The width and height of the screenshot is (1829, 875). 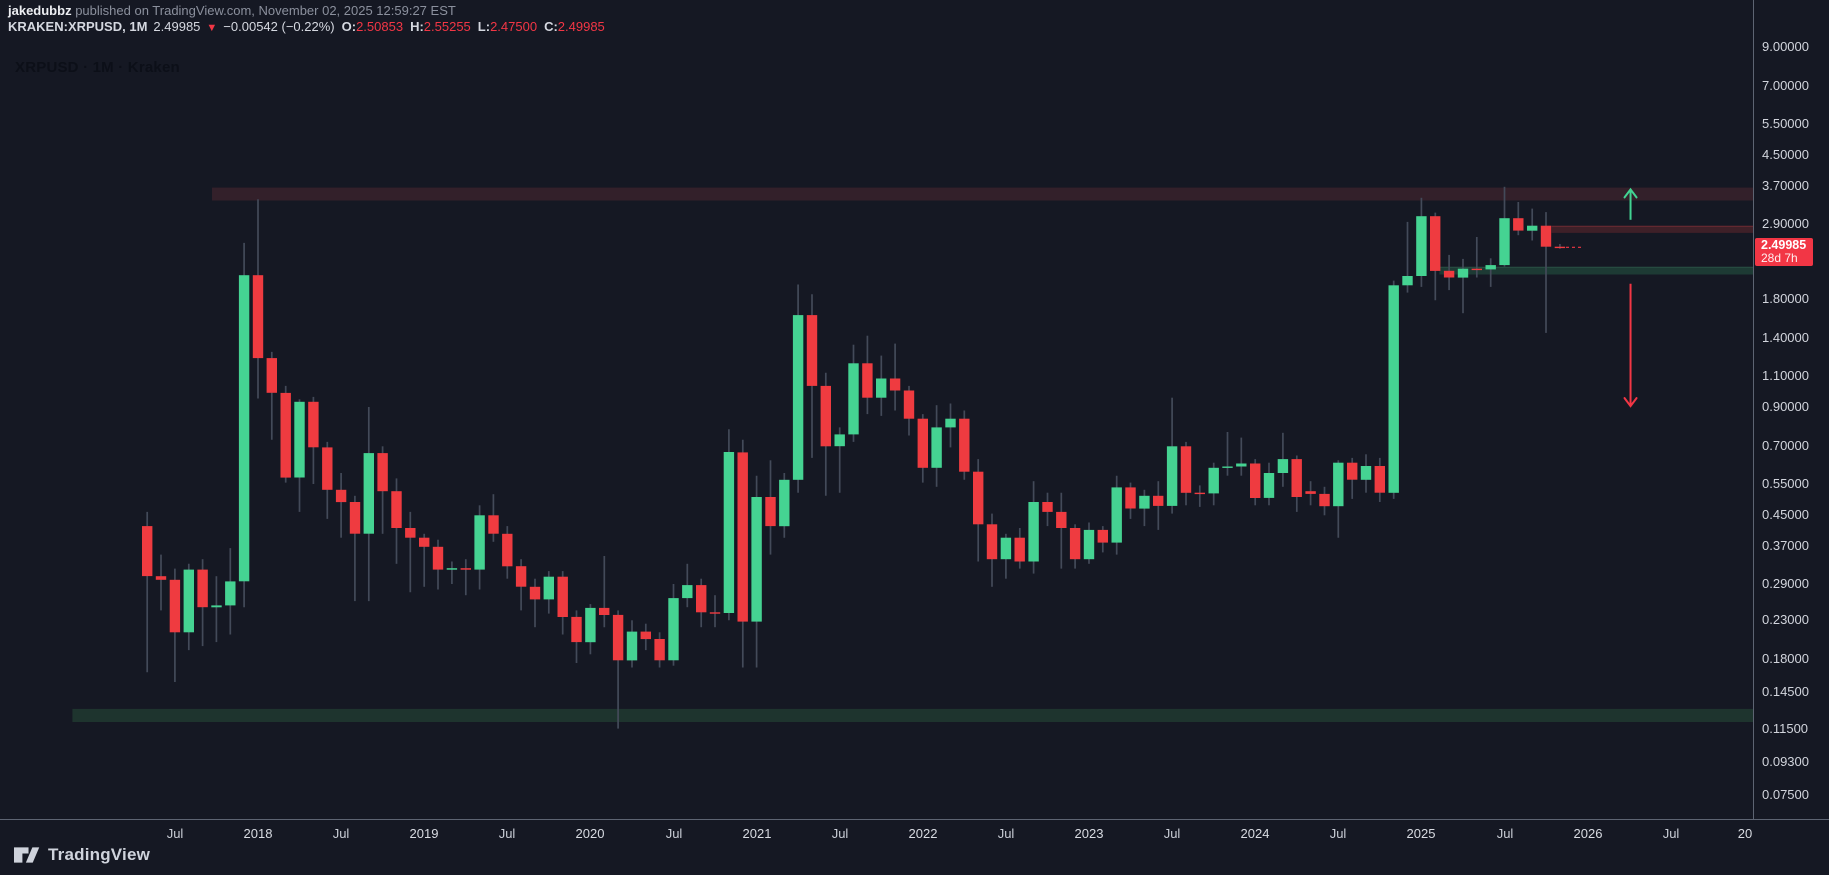 I want to click on close-label: C:, so click(x=551, y=26).